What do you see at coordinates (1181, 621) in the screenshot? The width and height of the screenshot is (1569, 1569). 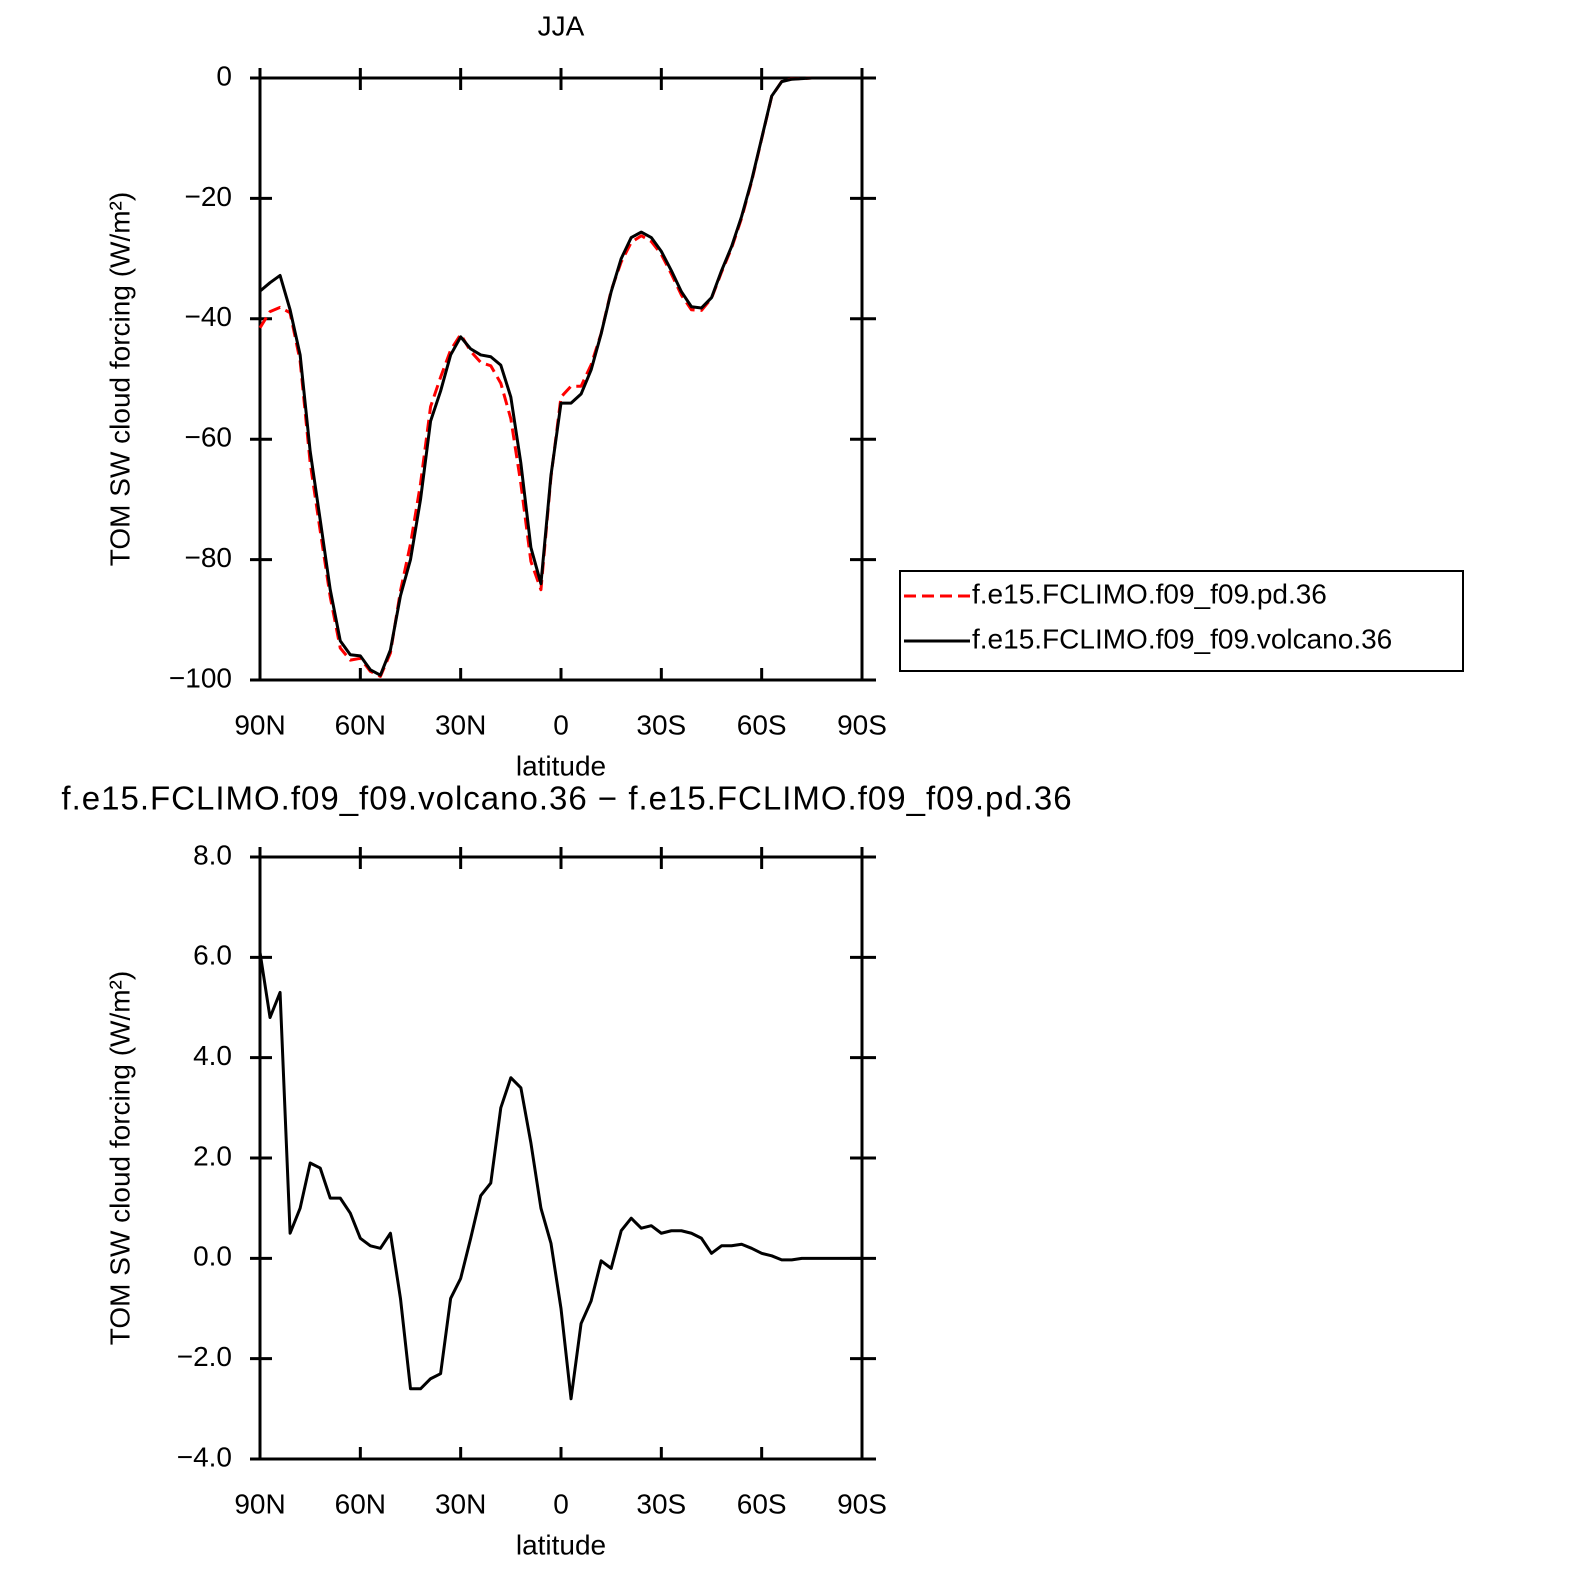 I see `legend-box` at bounding box center [1181, 621].